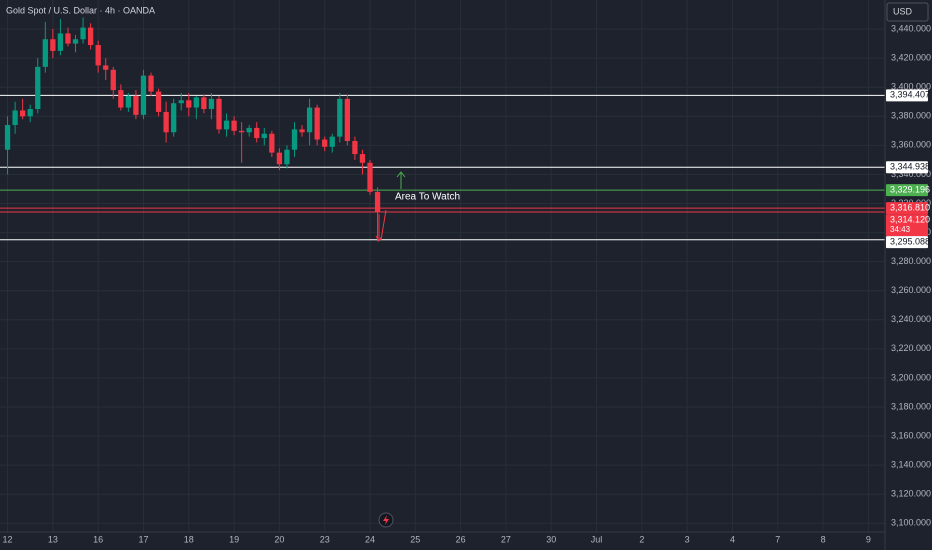 The height and width of the screenshot is (550, 932). What do you see at coordinates (900, 229) in the screenshot?
I see `countdown: 34:43` at bounding box center [900, 229].